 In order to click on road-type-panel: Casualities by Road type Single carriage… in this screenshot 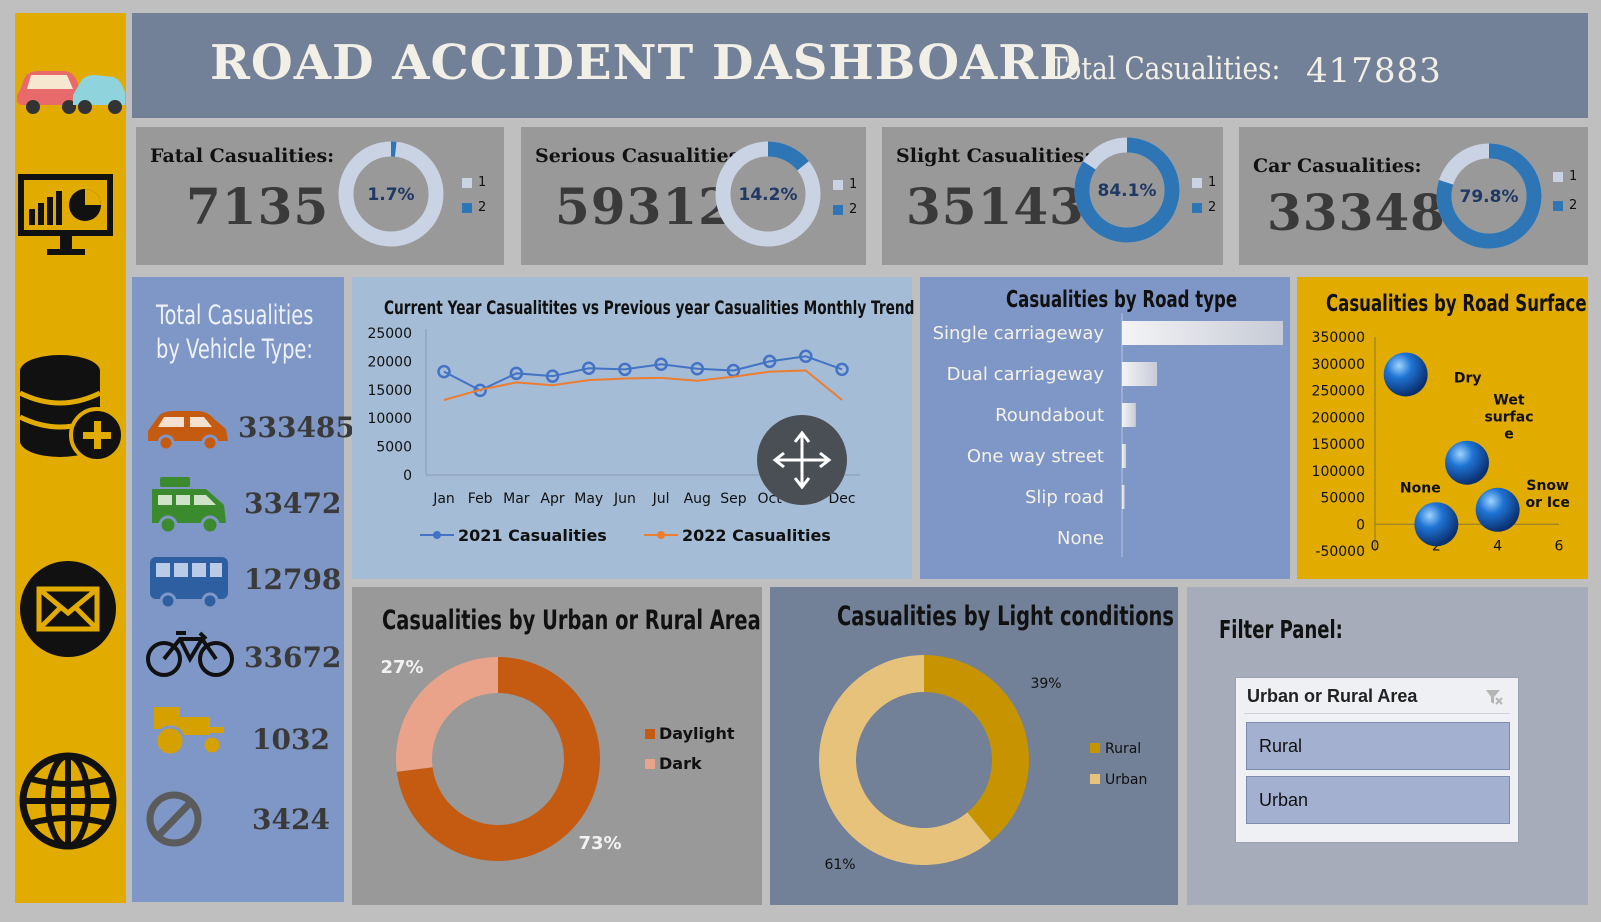, I will do `click(1105, 428)`.